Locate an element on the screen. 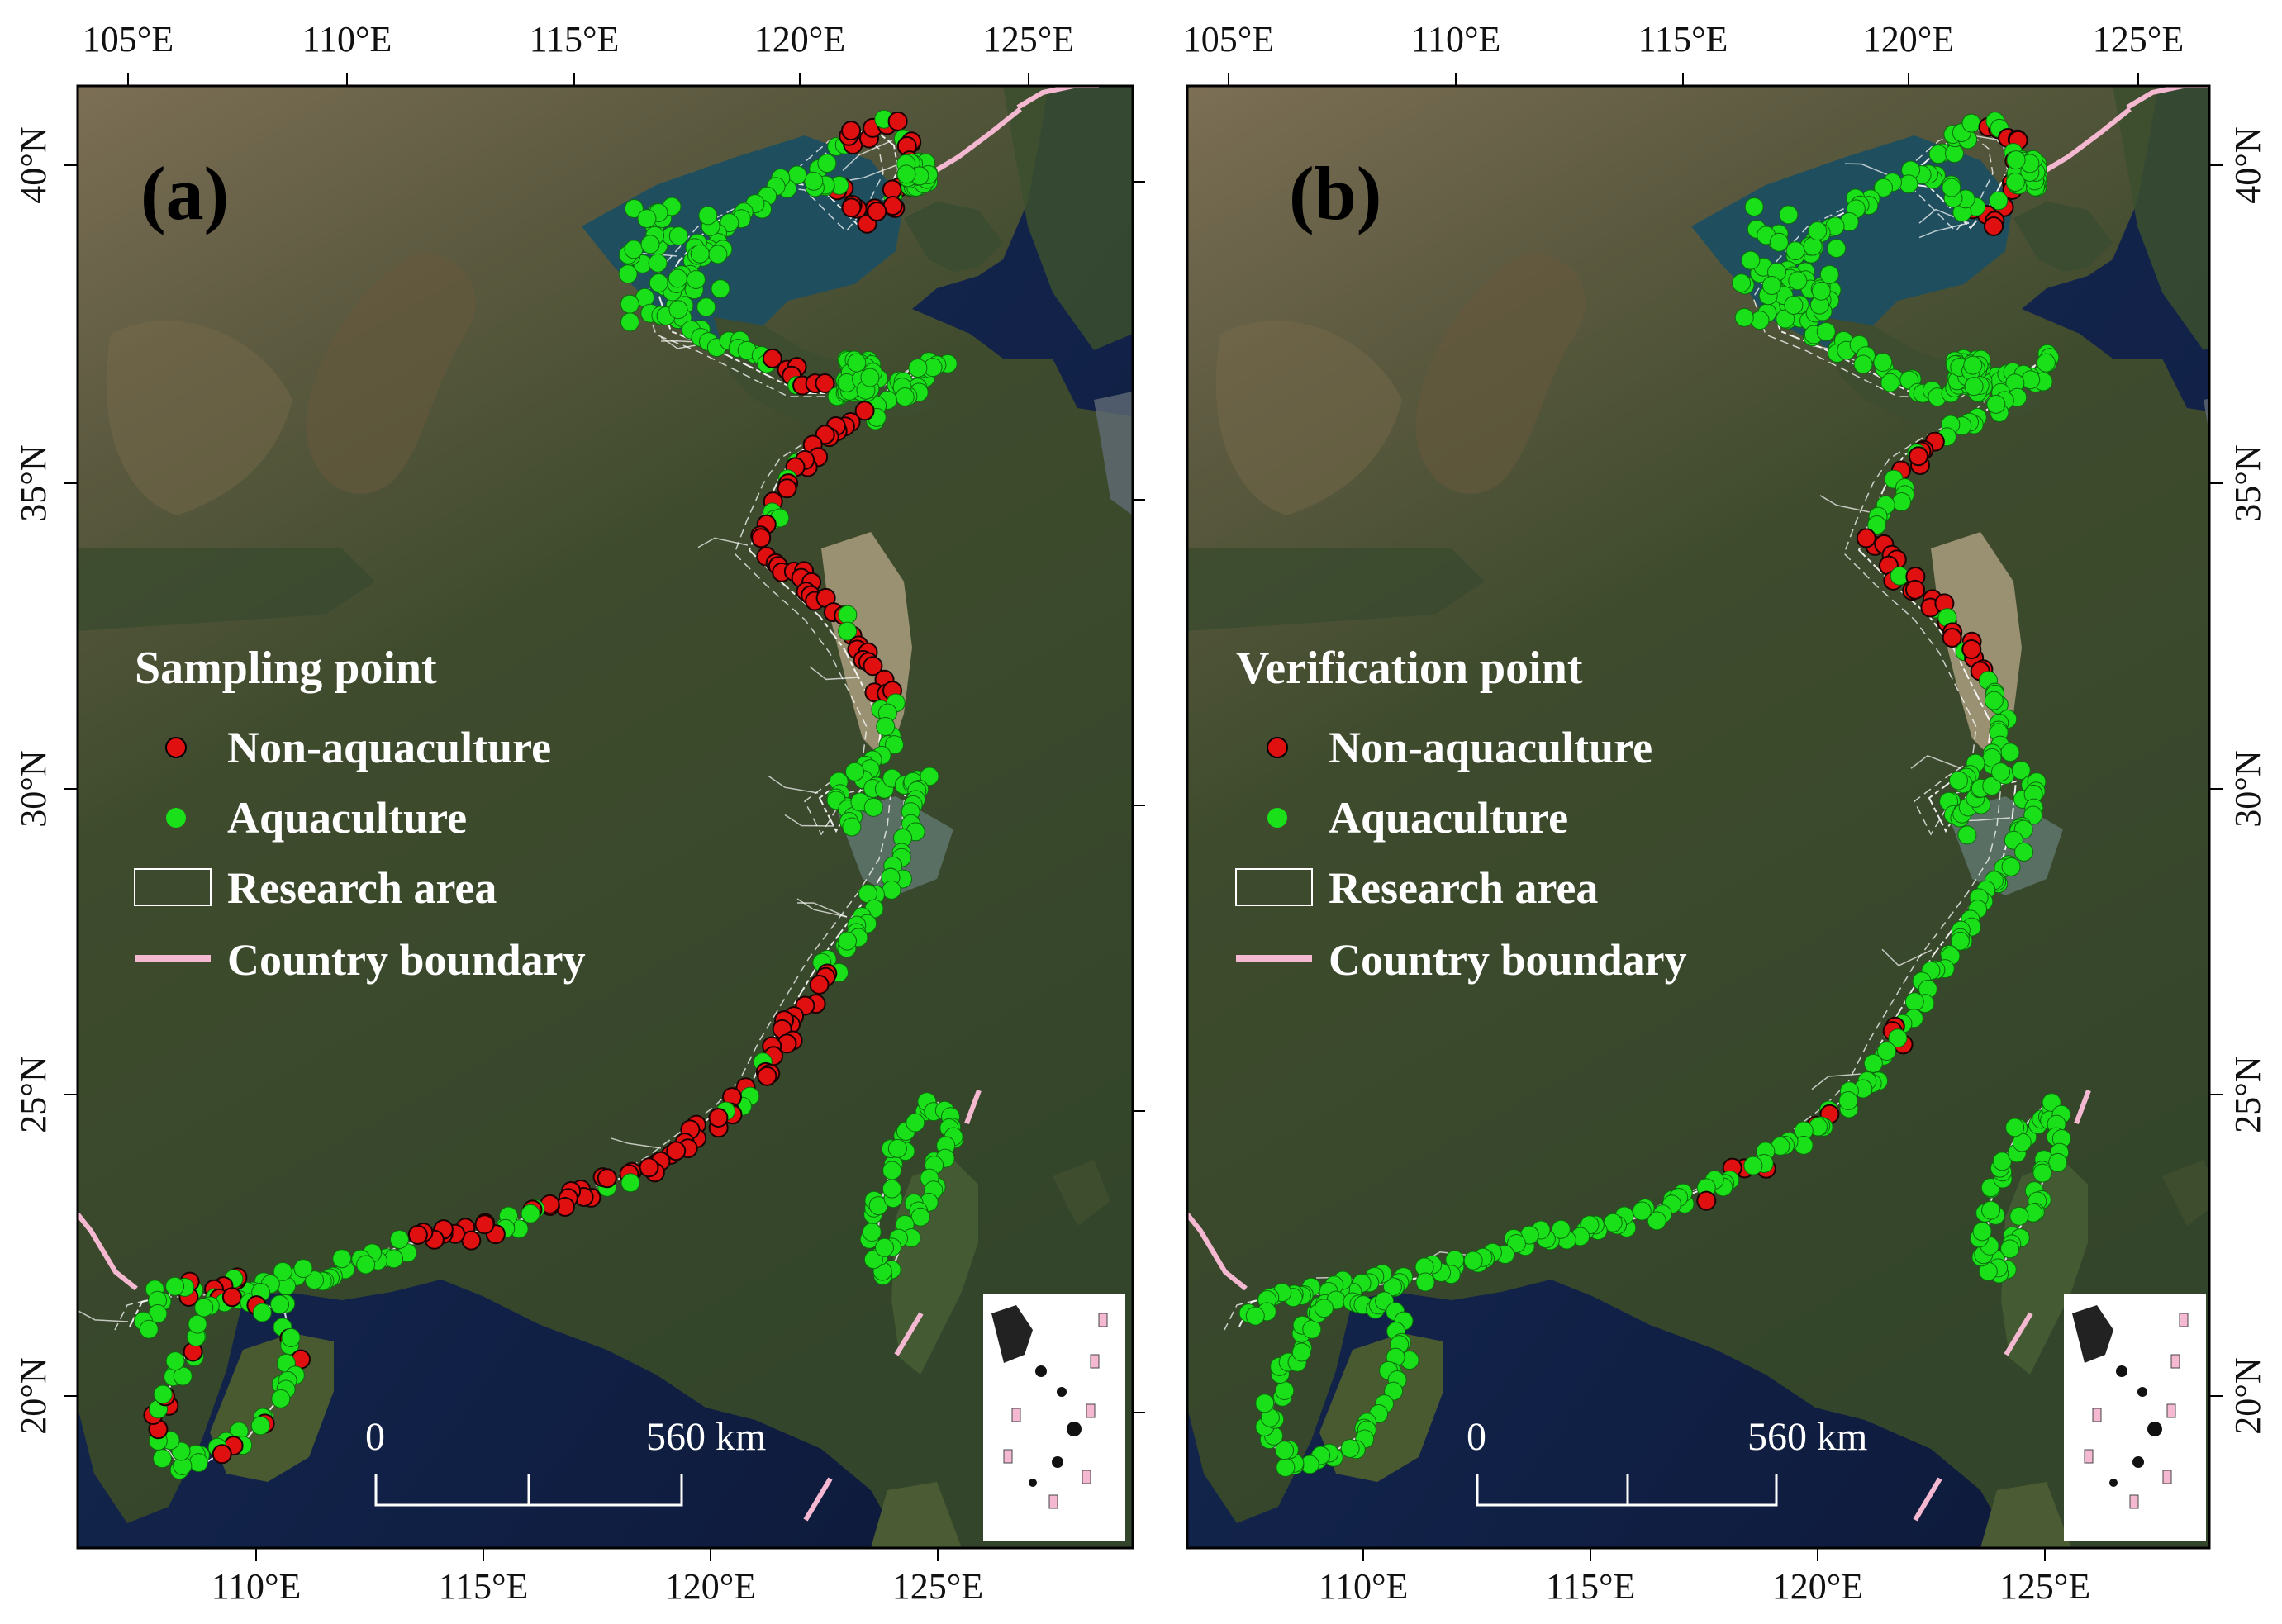  legend-title: Verification point is located at coordinates (1409, 668).